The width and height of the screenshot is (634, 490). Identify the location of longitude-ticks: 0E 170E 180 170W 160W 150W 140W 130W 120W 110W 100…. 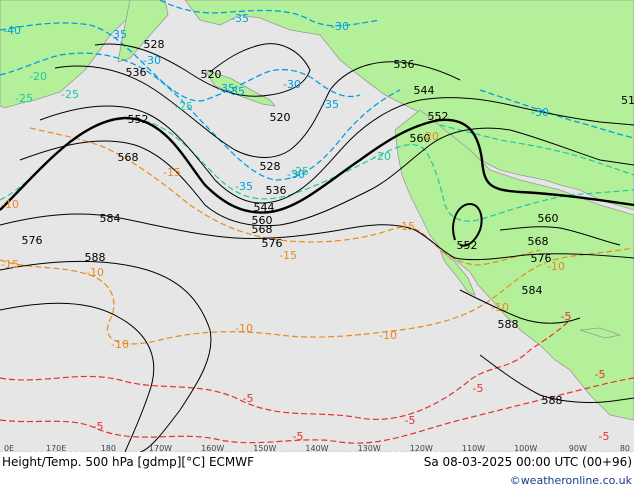
(317, 448).